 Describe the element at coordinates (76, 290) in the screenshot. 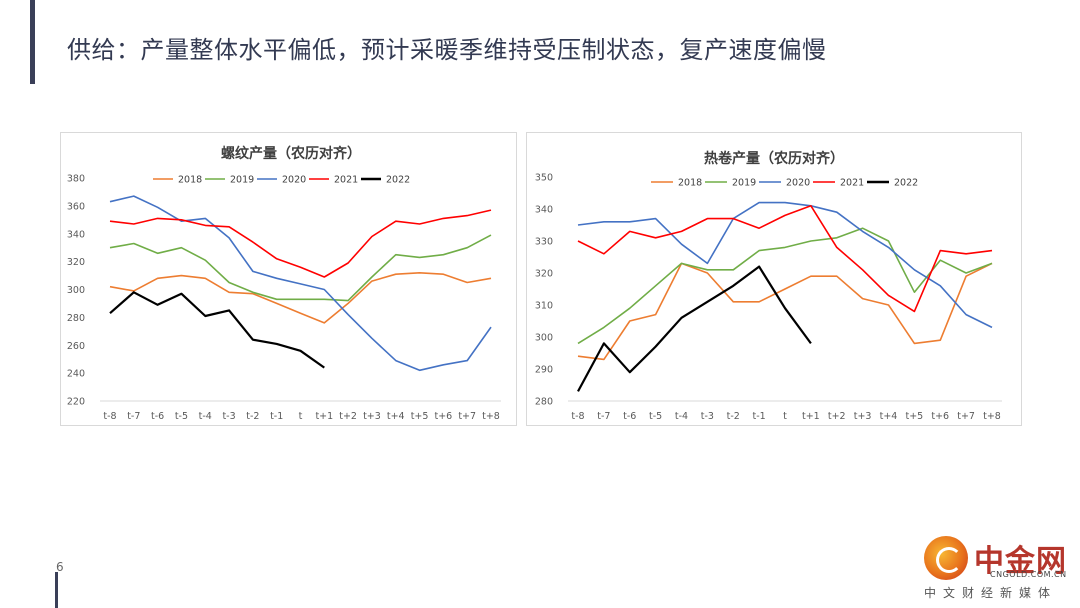

I see `rebar-y-tick-label: 300` at that location.